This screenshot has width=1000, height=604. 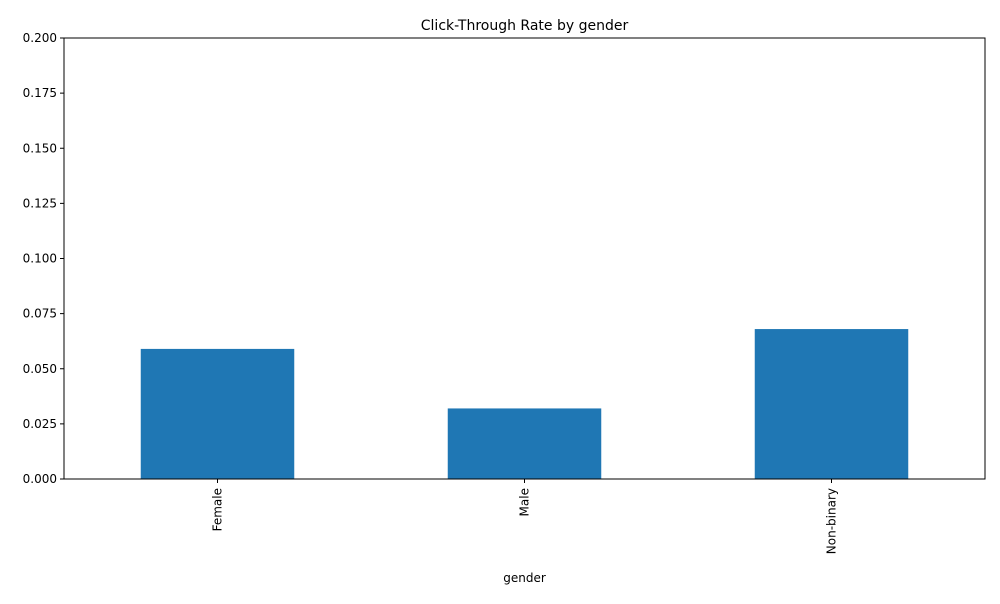 What do you see at coordinates (525, 502) in the screenshot?
I see `x-tick-label: Male` at bounding box center [525, 502].